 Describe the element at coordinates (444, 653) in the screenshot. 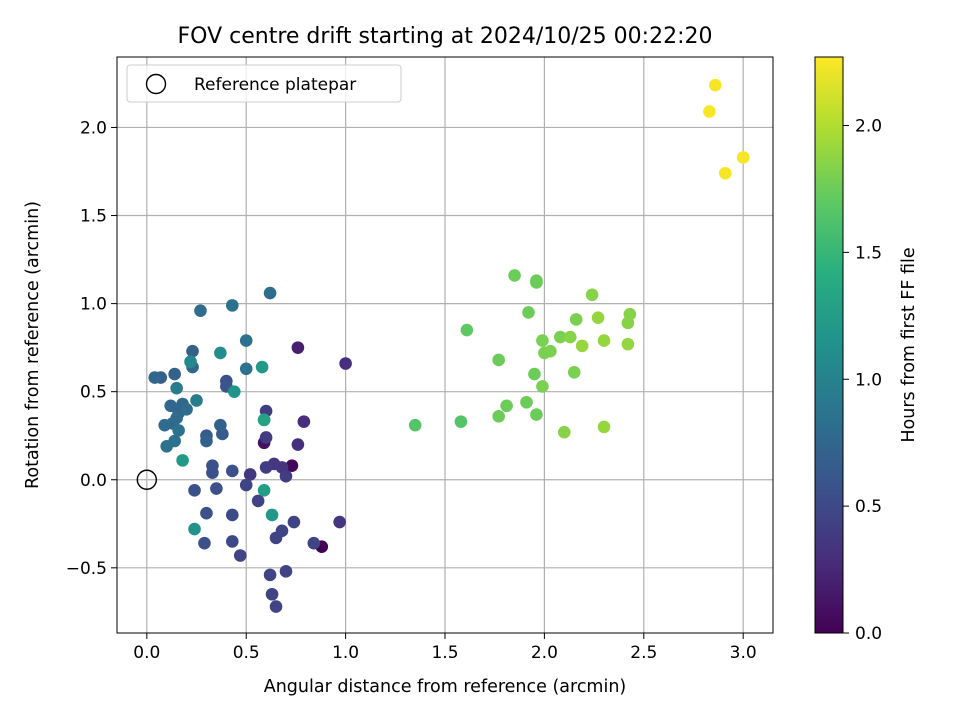

I see `x-tick-label: 1.5` at that location.